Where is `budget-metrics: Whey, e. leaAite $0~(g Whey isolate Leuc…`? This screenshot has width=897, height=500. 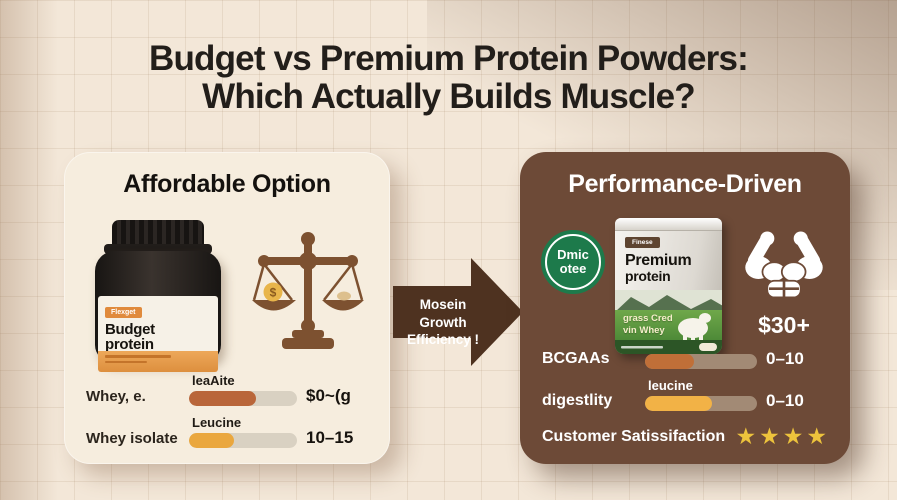 budget-metrics: Whey, e. leaAite $0~(g Whey isolate Leuc… is located at coordinates (228, 406).